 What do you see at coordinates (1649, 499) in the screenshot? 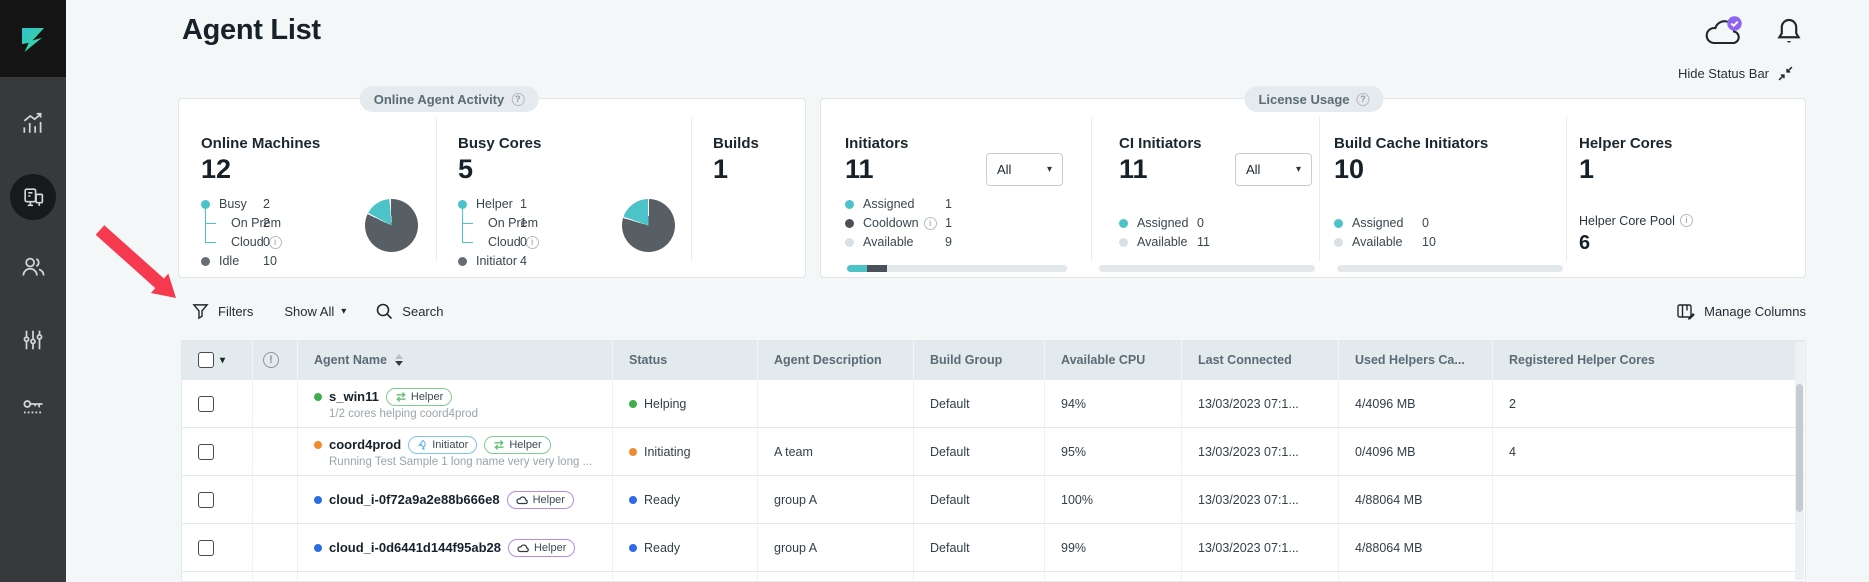
I see `registered-helper-cores-cell` at bounding box center [1649, 499].